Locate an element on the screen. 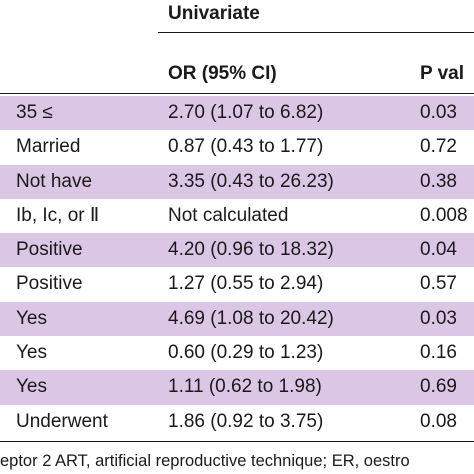 This screenshot has width=474, height=474. table-bottom-rule is located at coordinates (237, 441).